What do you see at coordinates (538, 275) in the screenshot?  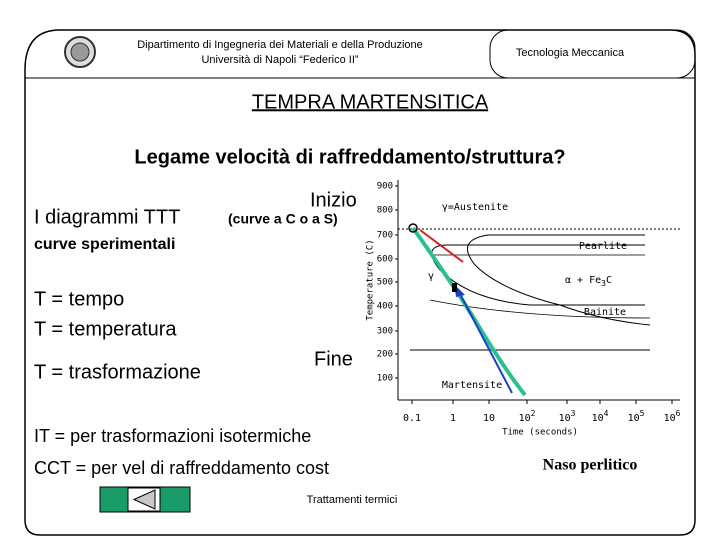 I see `start-curve` at bounding box center [538, 275].